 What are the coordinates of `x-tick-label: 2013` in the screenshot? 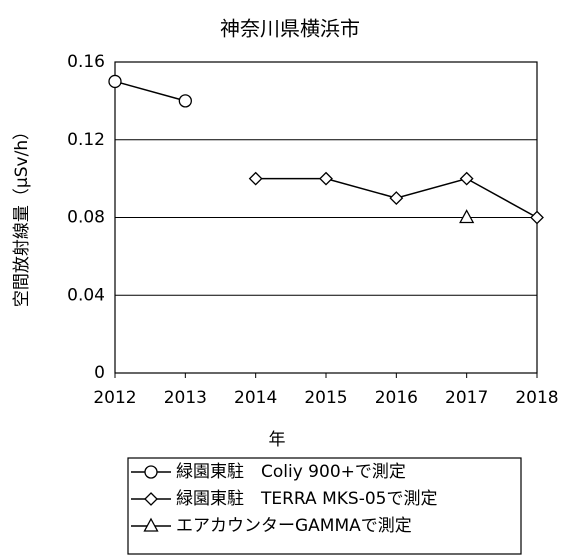 It's located at (185, 398).